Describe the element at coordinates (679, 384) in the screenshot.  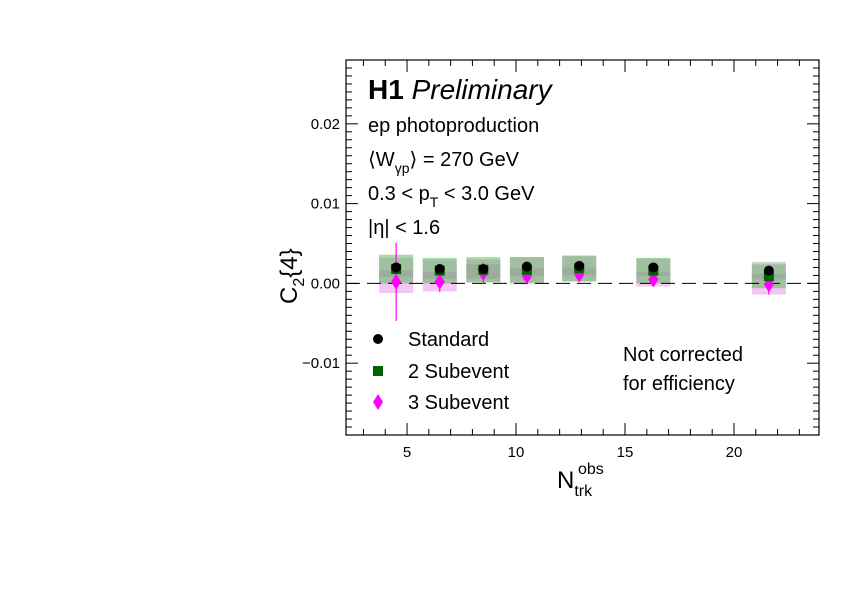
I see `note-for-efficiency: for efficiency` at that location.